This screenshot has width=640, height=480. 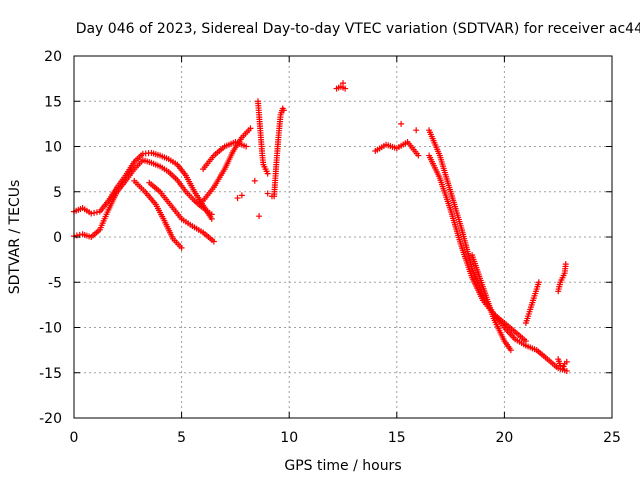 I want to click on x-tick-label-2: 10, so click(x=289, y=438).